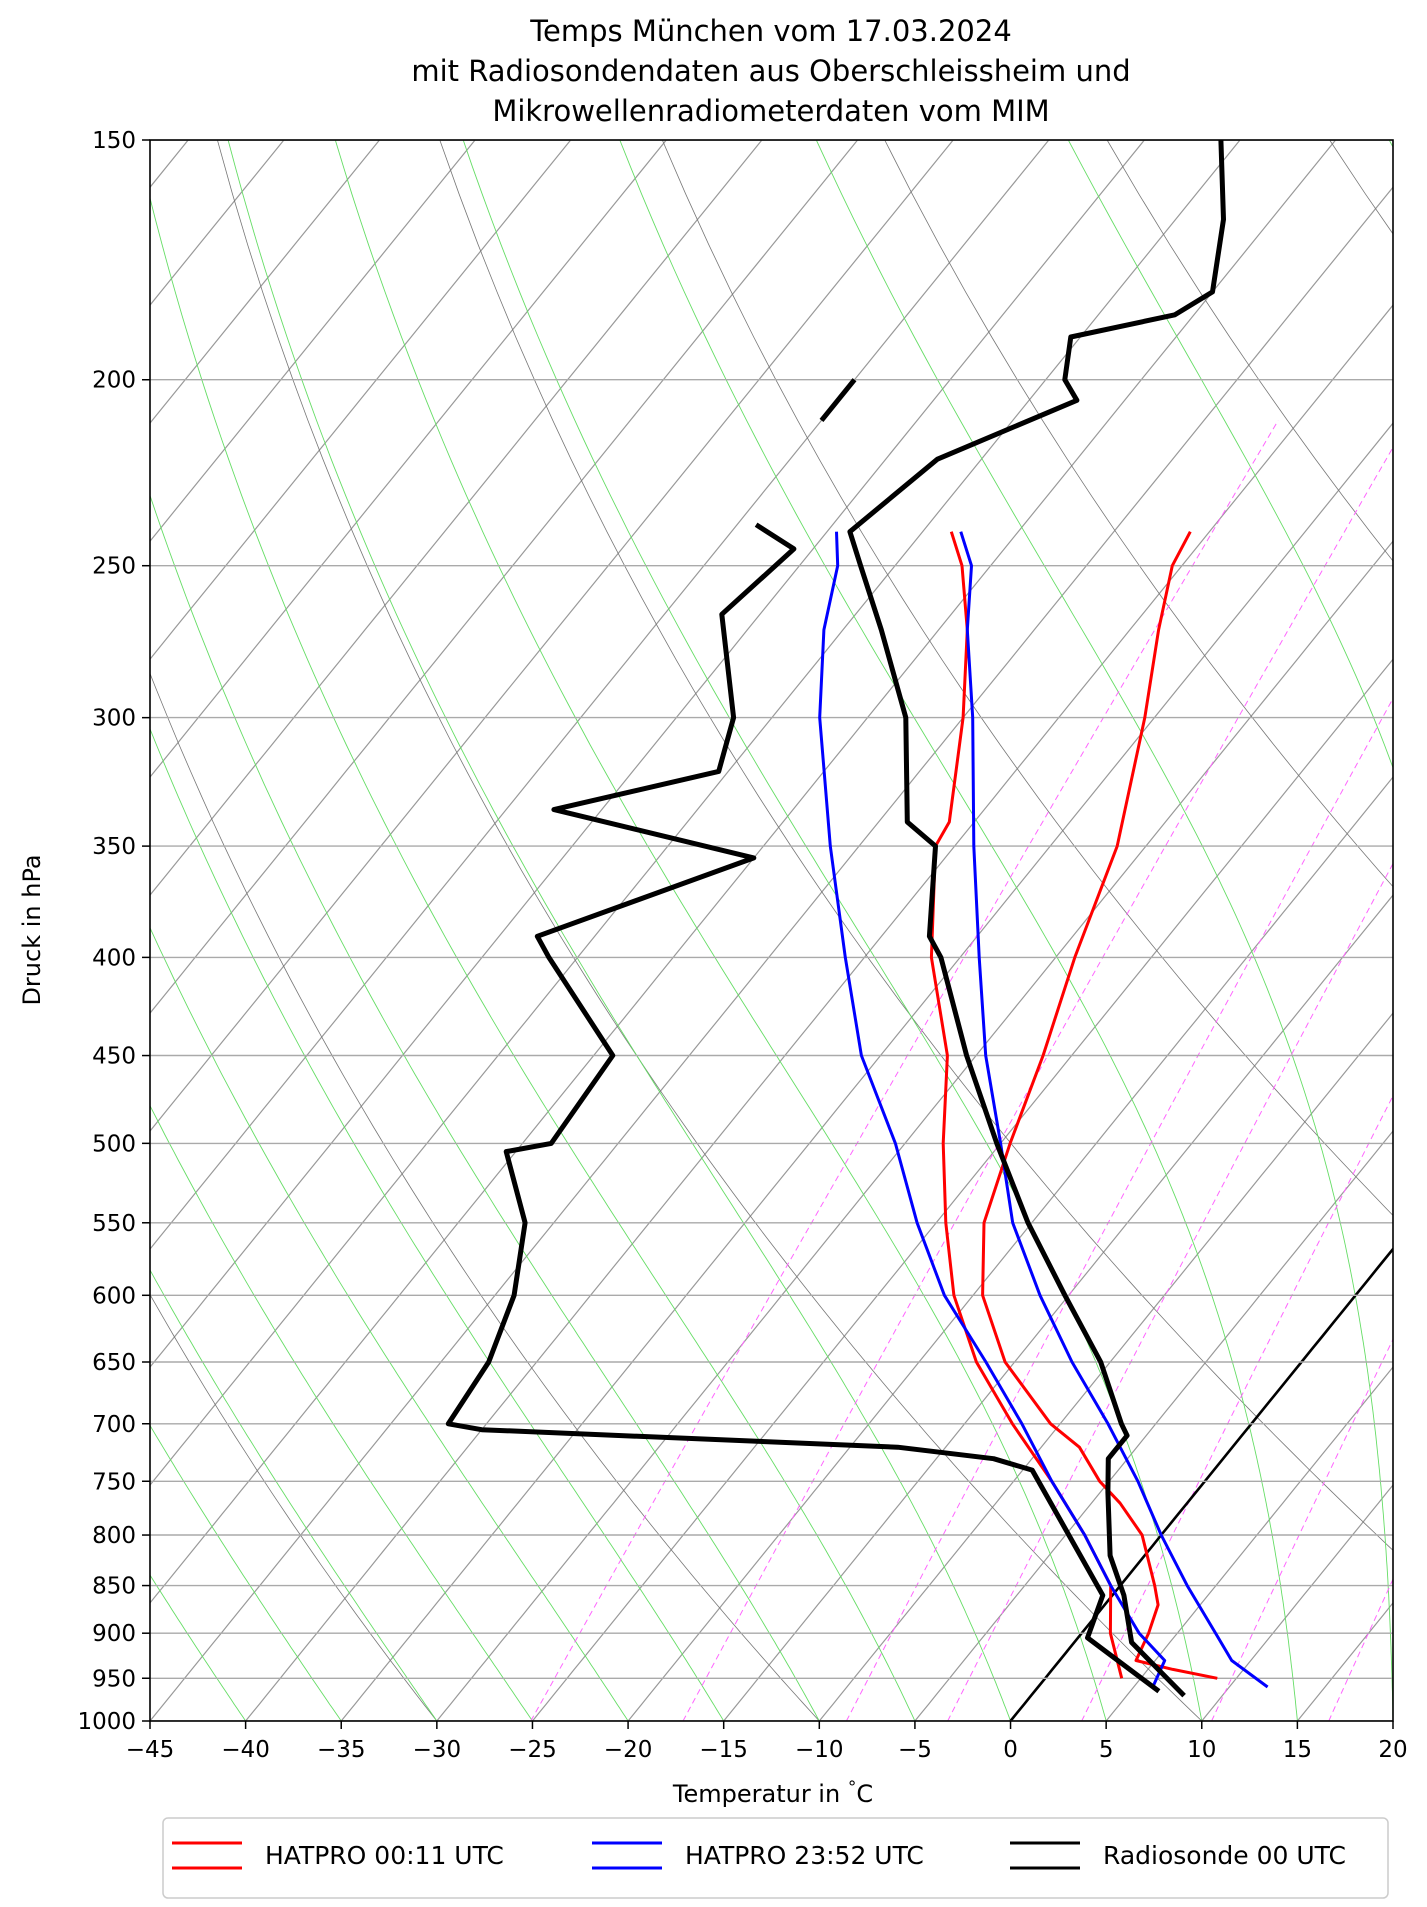 The width and height of the screenshot is (1427, 1907). I want to click on y-tick-label: 450, so click(114, 1057).